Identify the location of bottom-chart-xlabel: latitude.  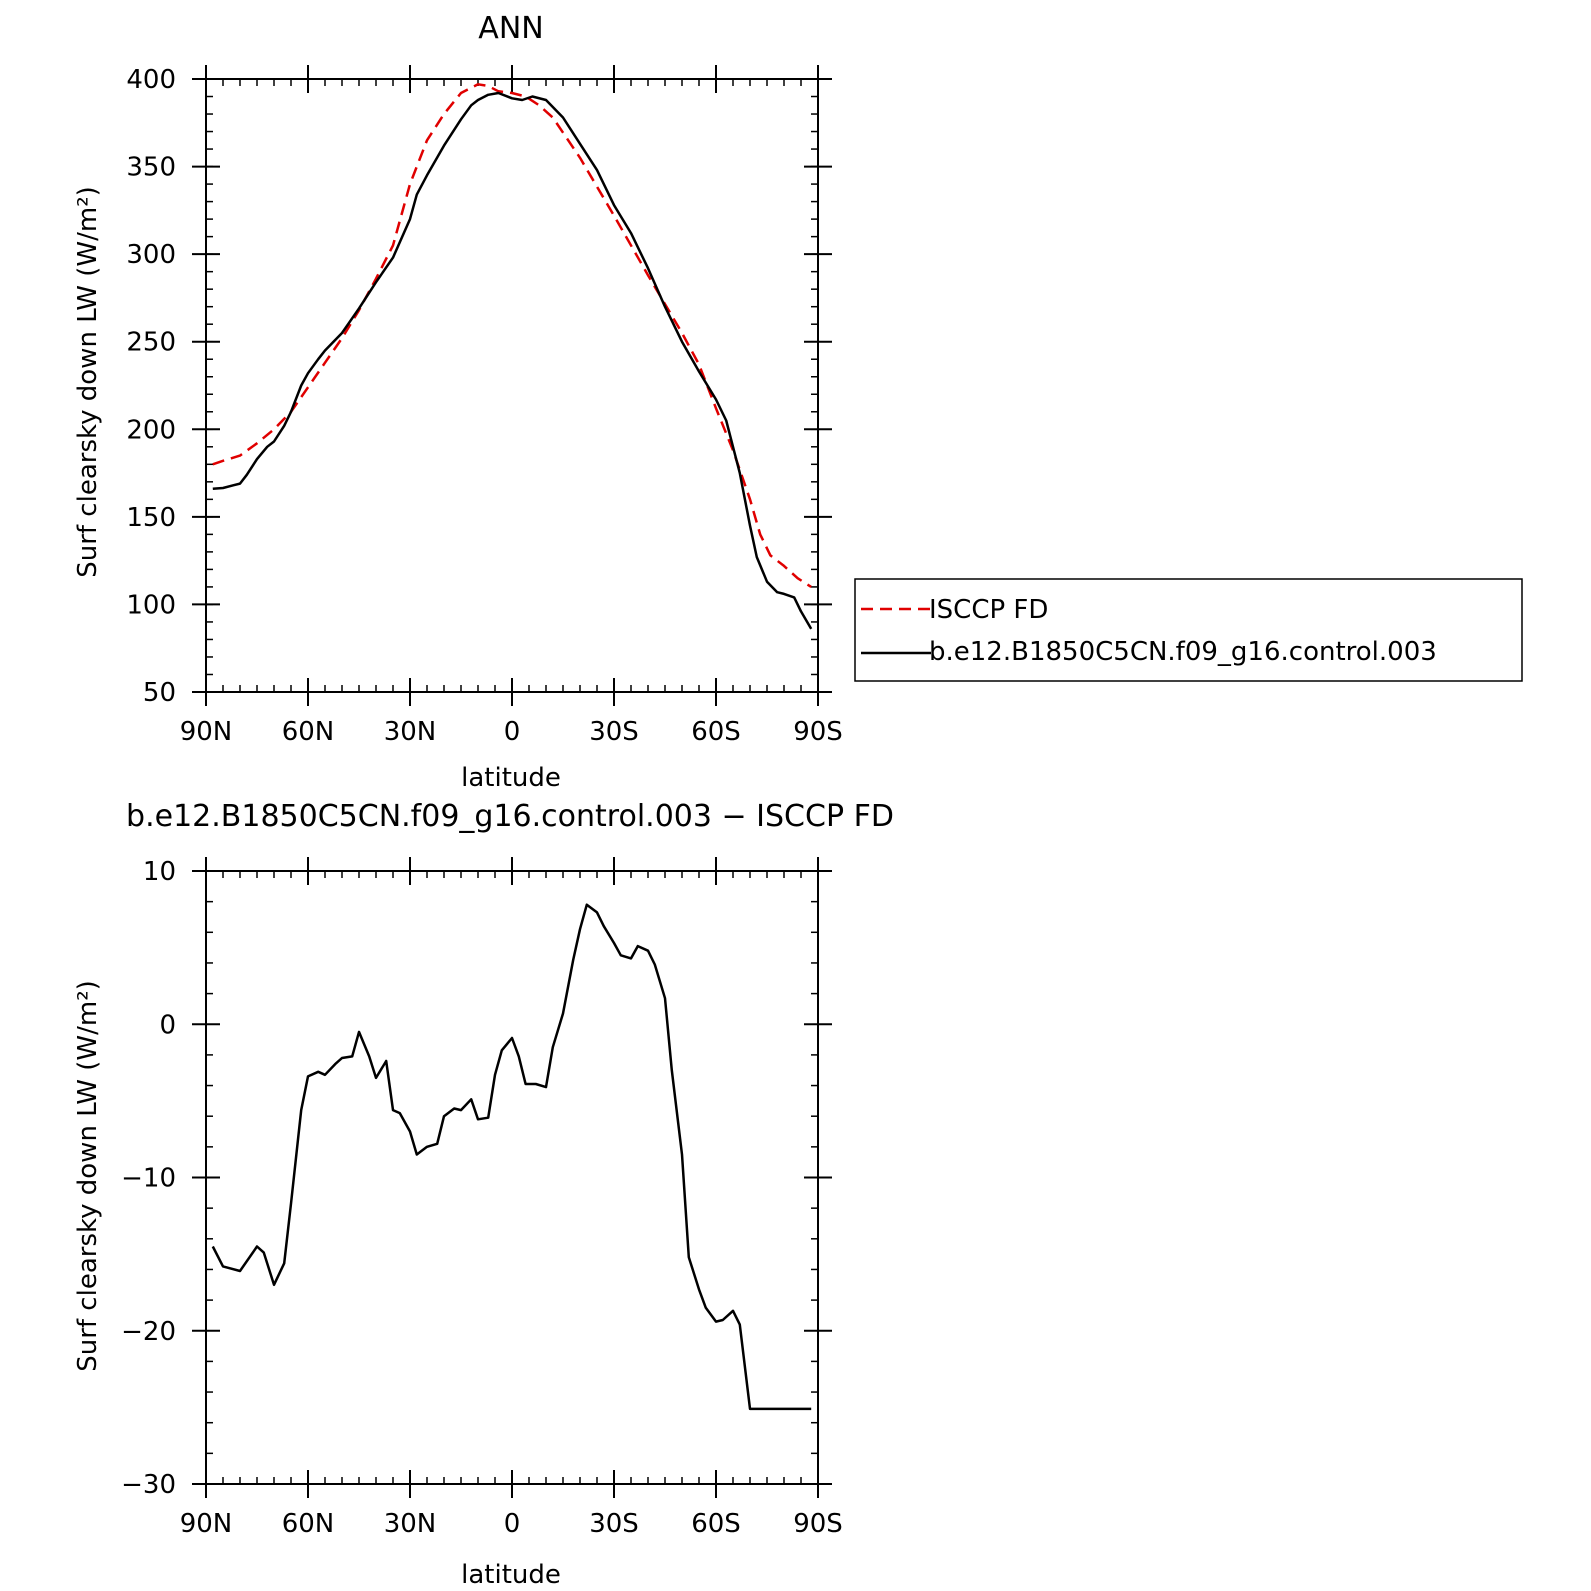
(511, 1575).